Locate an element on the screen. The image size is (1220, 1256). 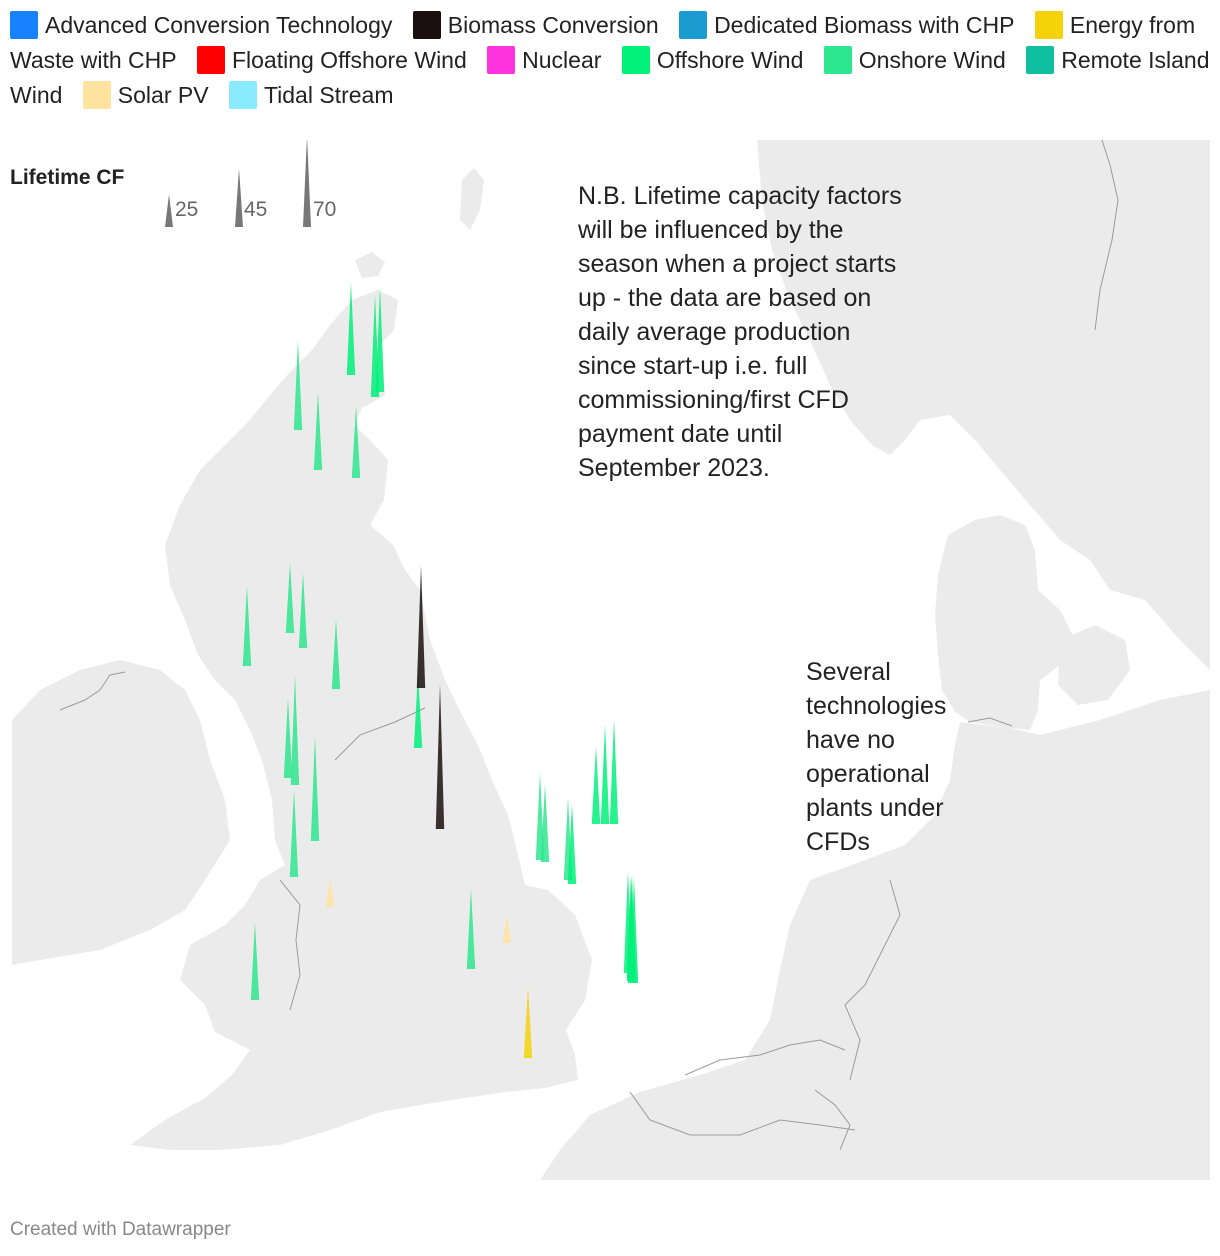
legend-label: Biomass Conversion is located at coordinates (553, 25).